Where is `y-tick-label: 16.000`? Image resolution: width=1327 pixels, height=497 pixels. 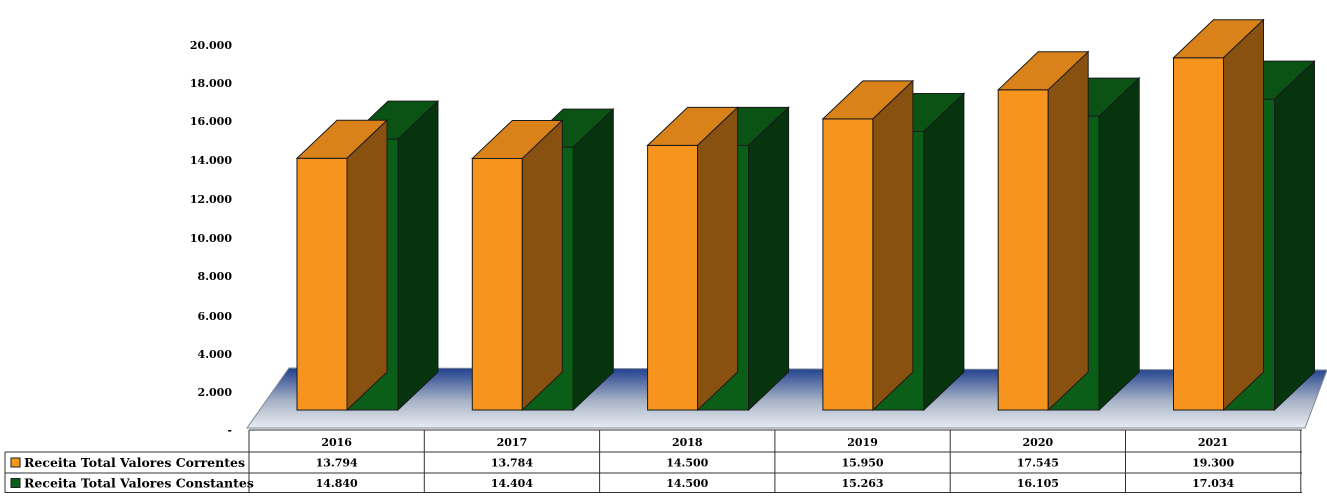
y-tick-label: 16.000 is located at coordinates (211, 121).